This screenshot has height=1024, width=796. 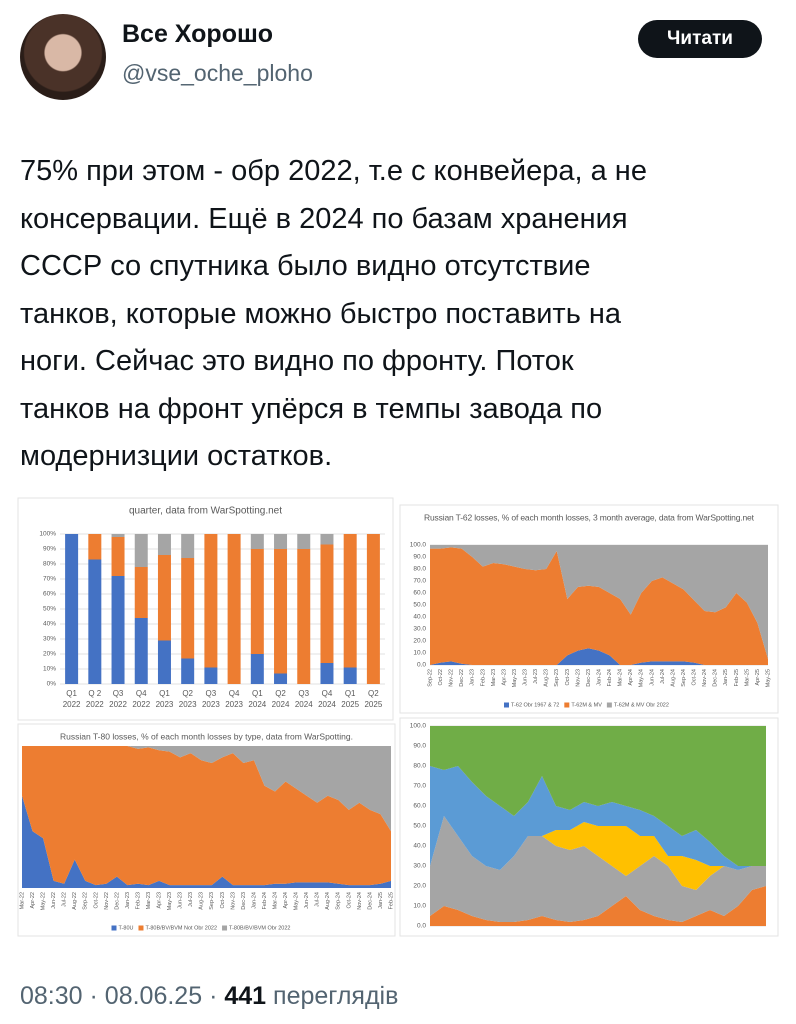 What do you see at coordinates (165, 699) in the screenshot?
I see `x-tick-label: Q1 2023` at bounding box center [165, 699].